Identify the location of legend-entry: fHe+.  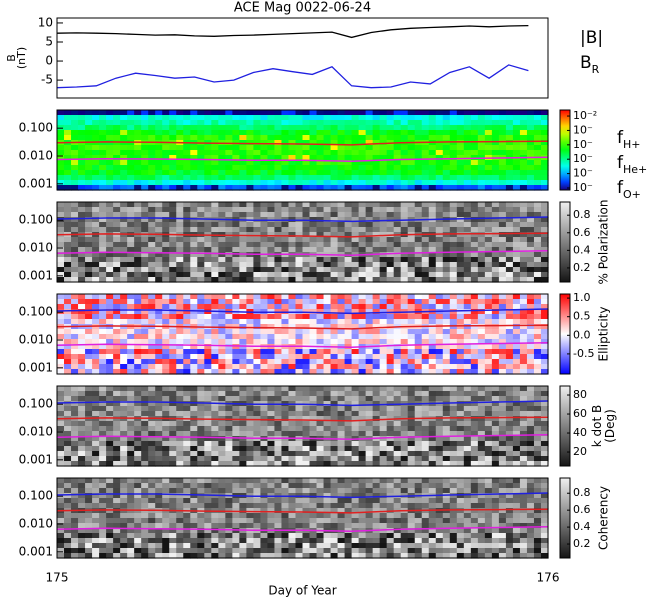
(632, 164).